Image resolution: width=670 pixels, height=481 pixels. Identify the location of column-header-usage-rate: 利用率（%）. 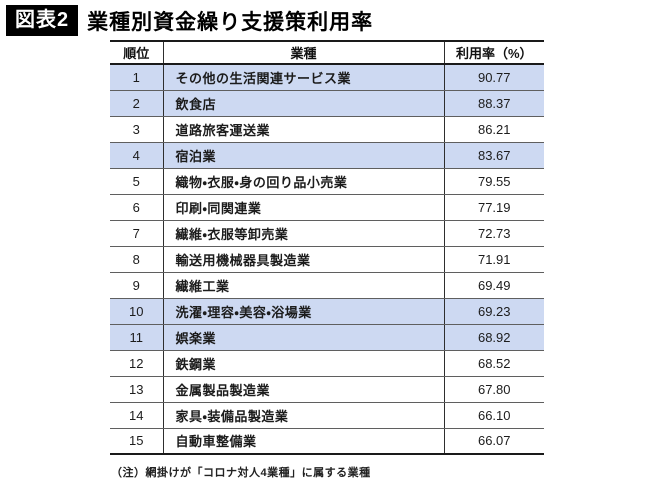
(493, 53).